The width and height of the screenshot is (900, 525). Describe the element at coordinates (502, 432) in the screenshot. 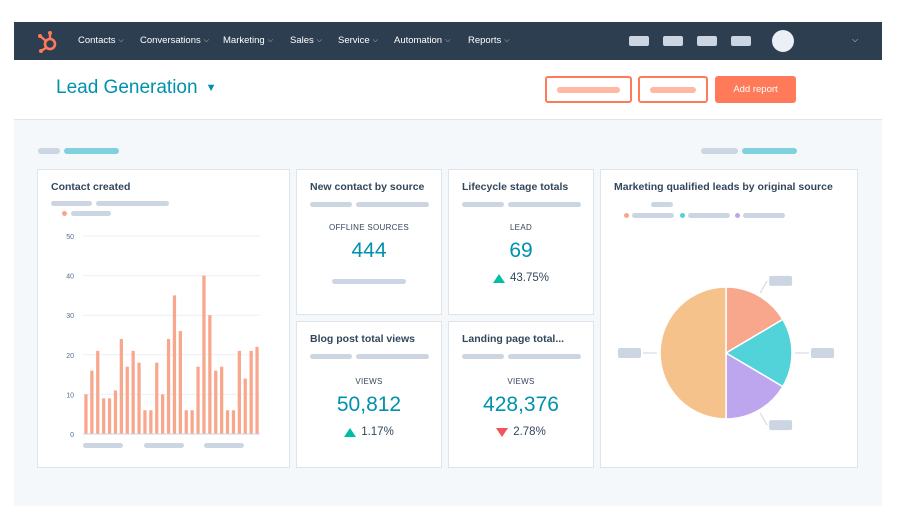

I see `trend-down-icon` at that location.